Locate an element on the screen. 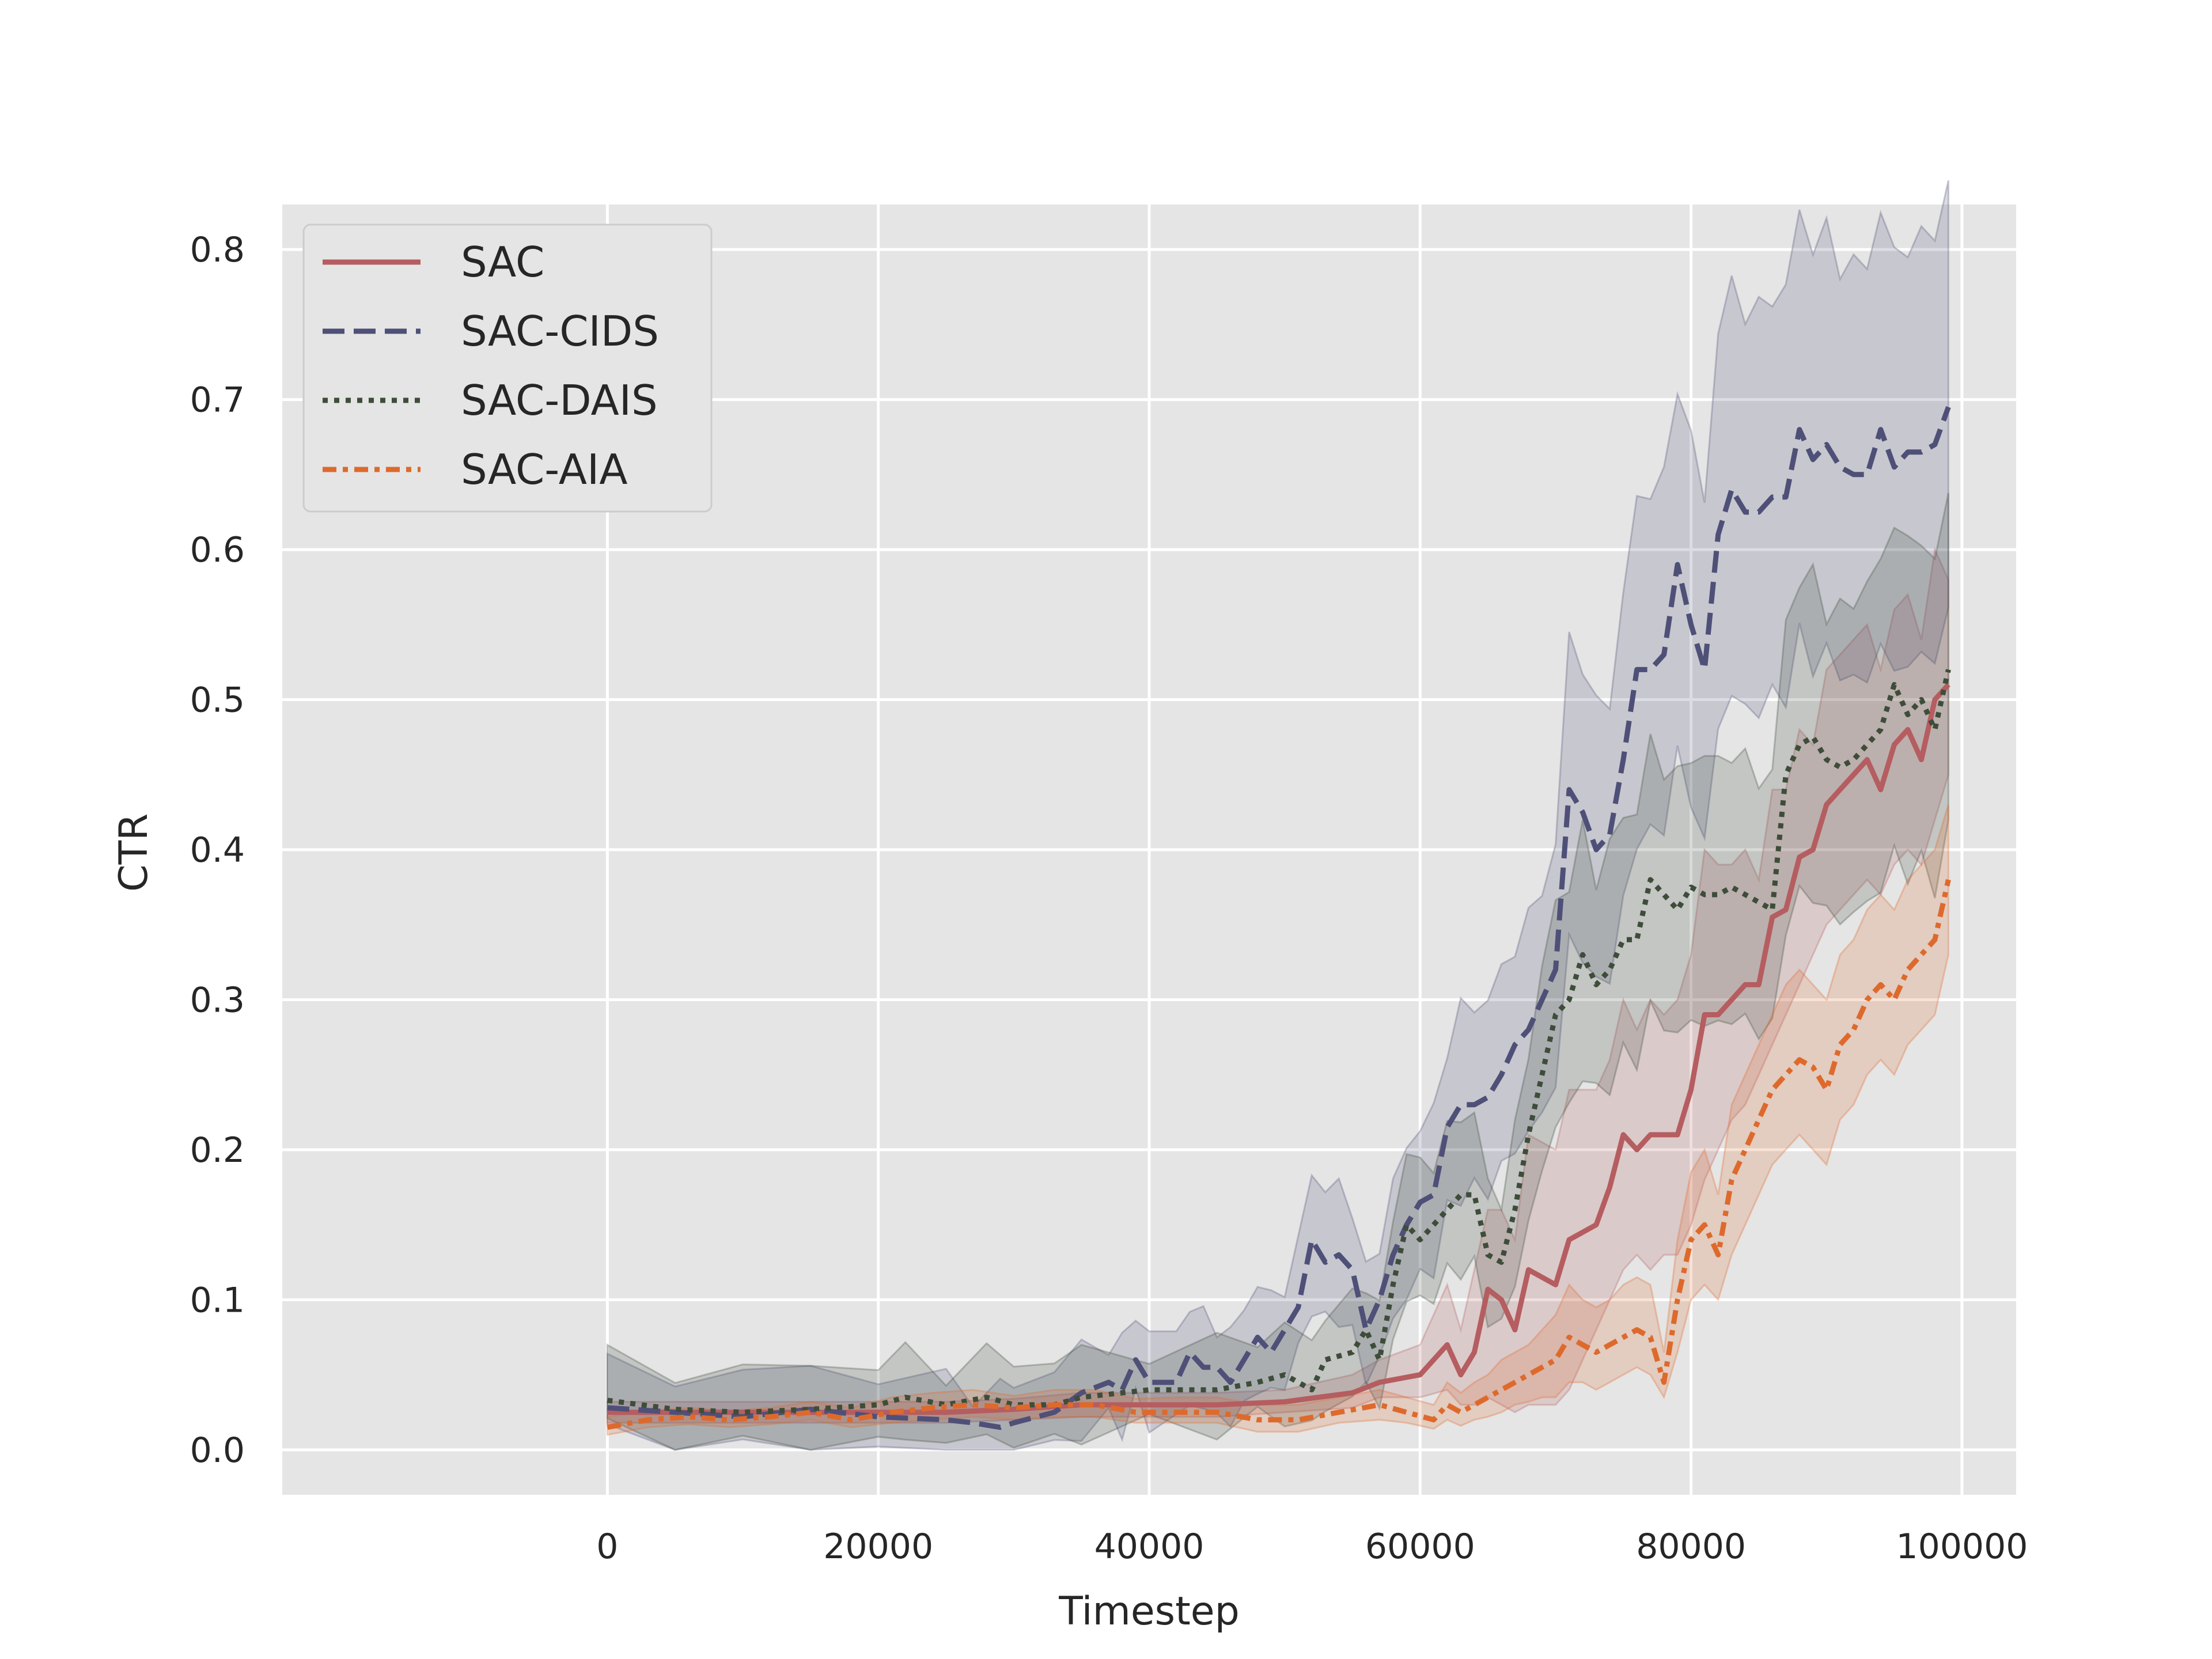 The image size is (2212, 1659). legend-box is located at coordinates (507, 368).